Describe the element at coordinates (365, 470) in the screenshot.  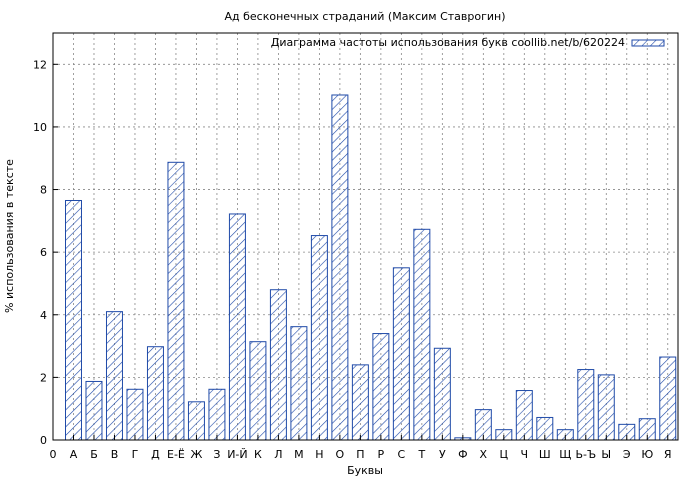
I see `x-axis-label: Буквы` at that location.